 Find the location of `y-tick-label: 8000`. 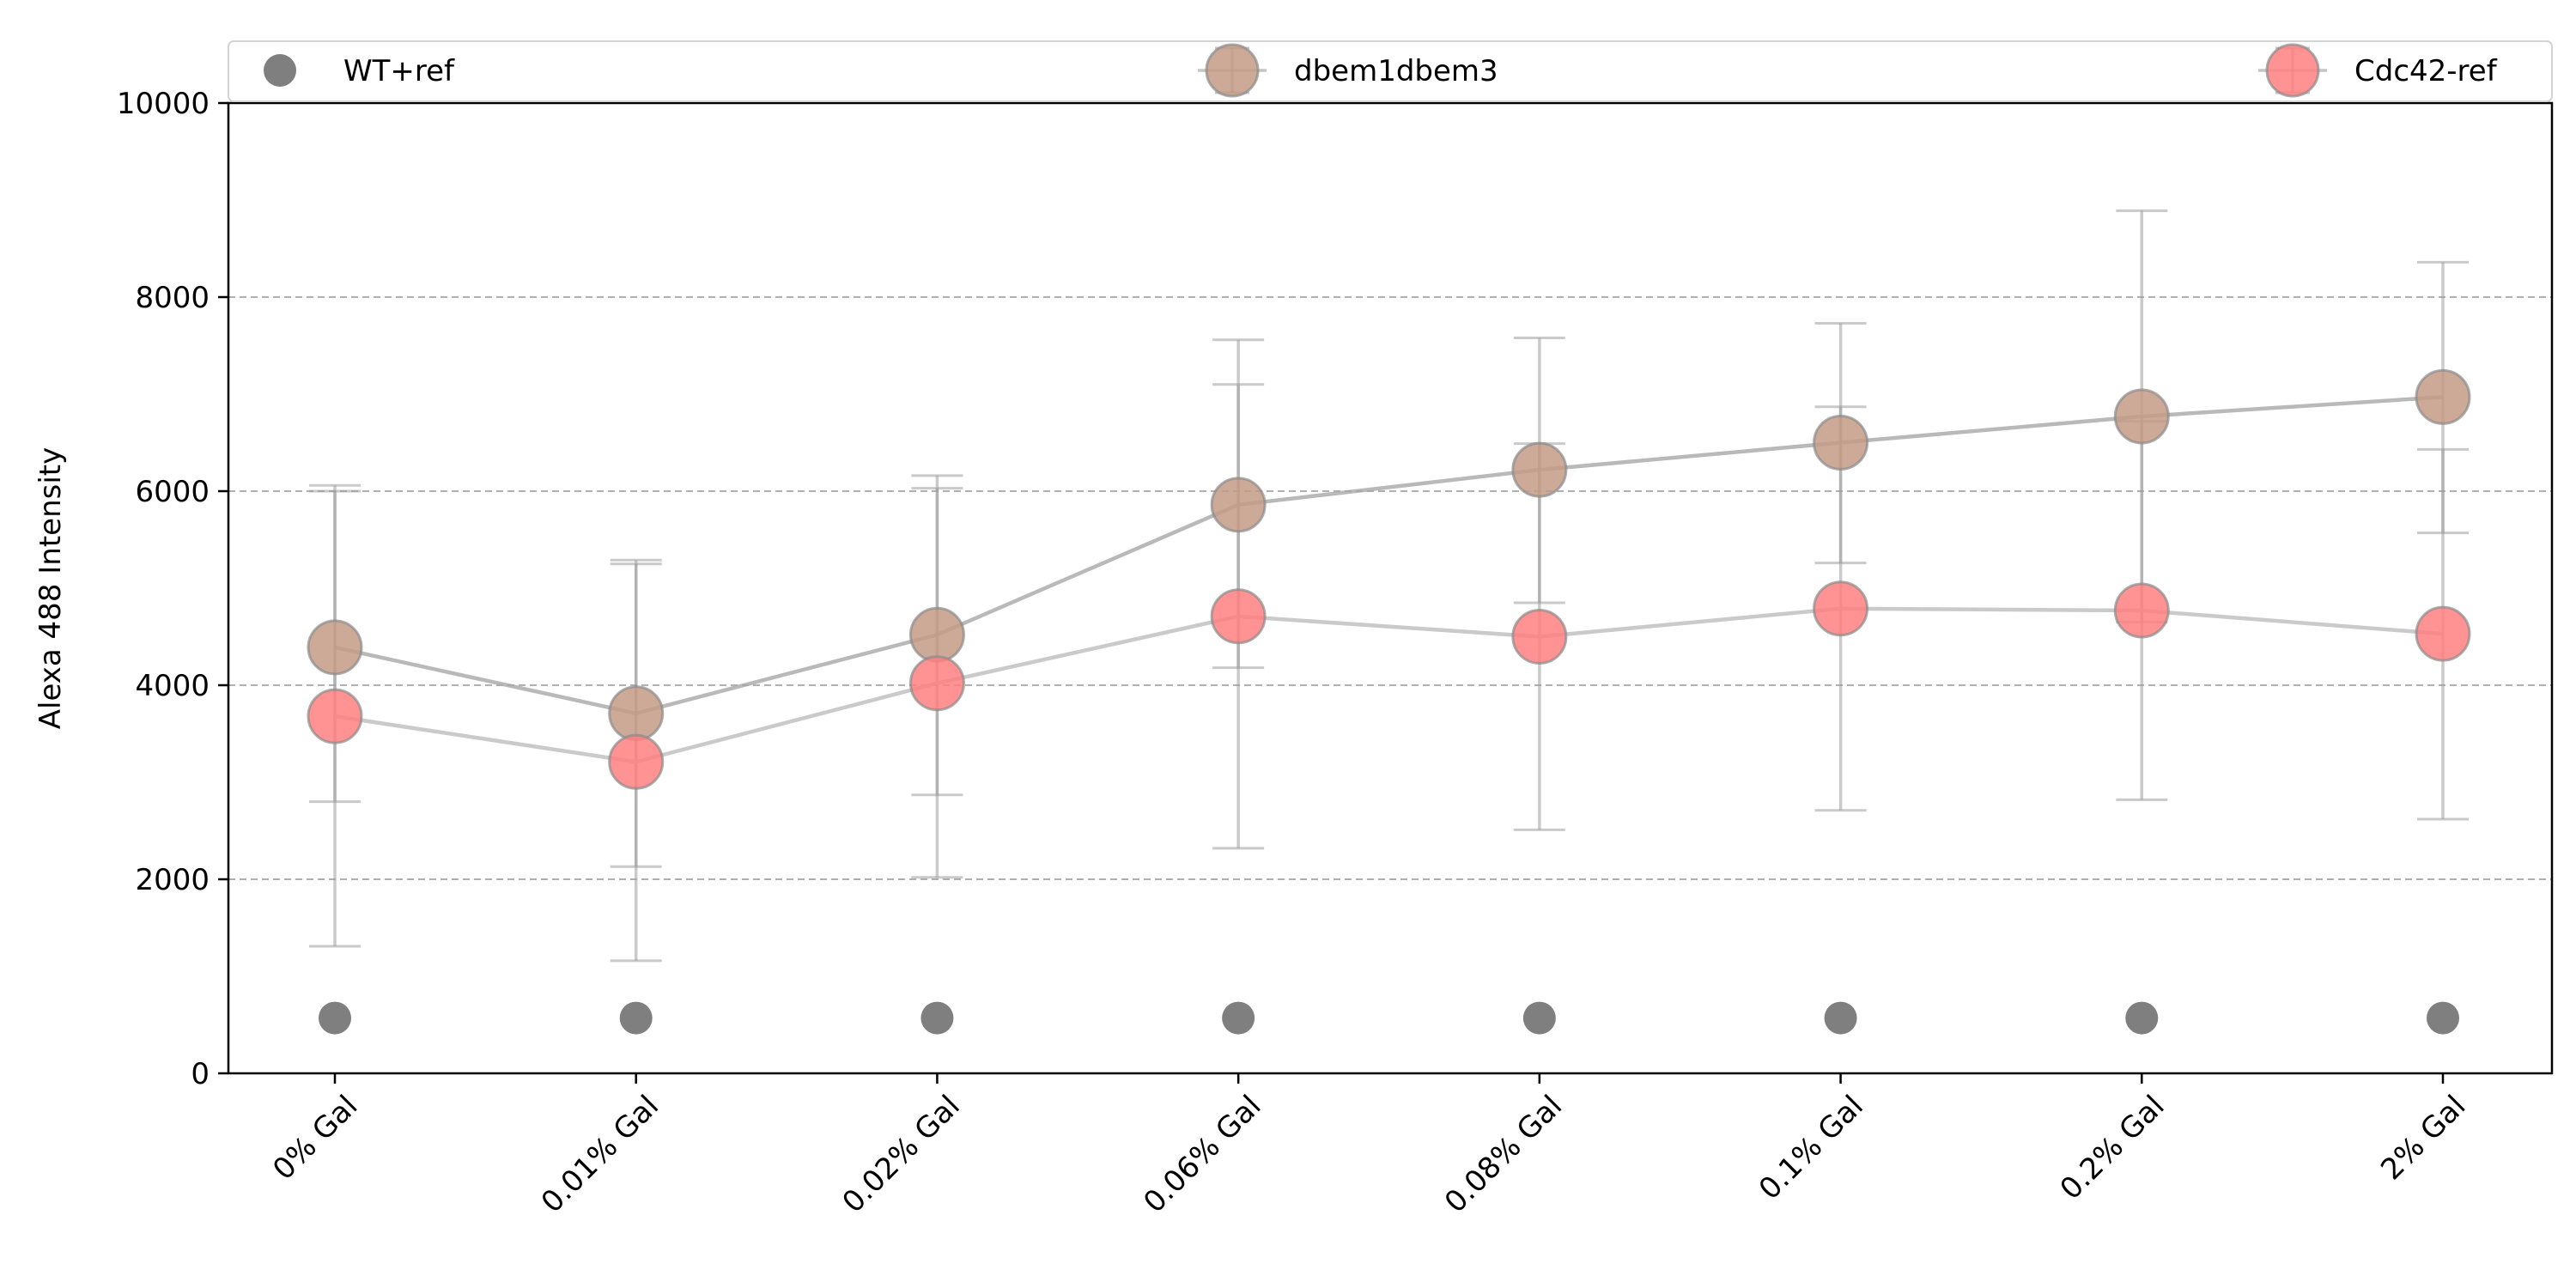

y-tick-label: 8000 is located at coordinates (172, 298).